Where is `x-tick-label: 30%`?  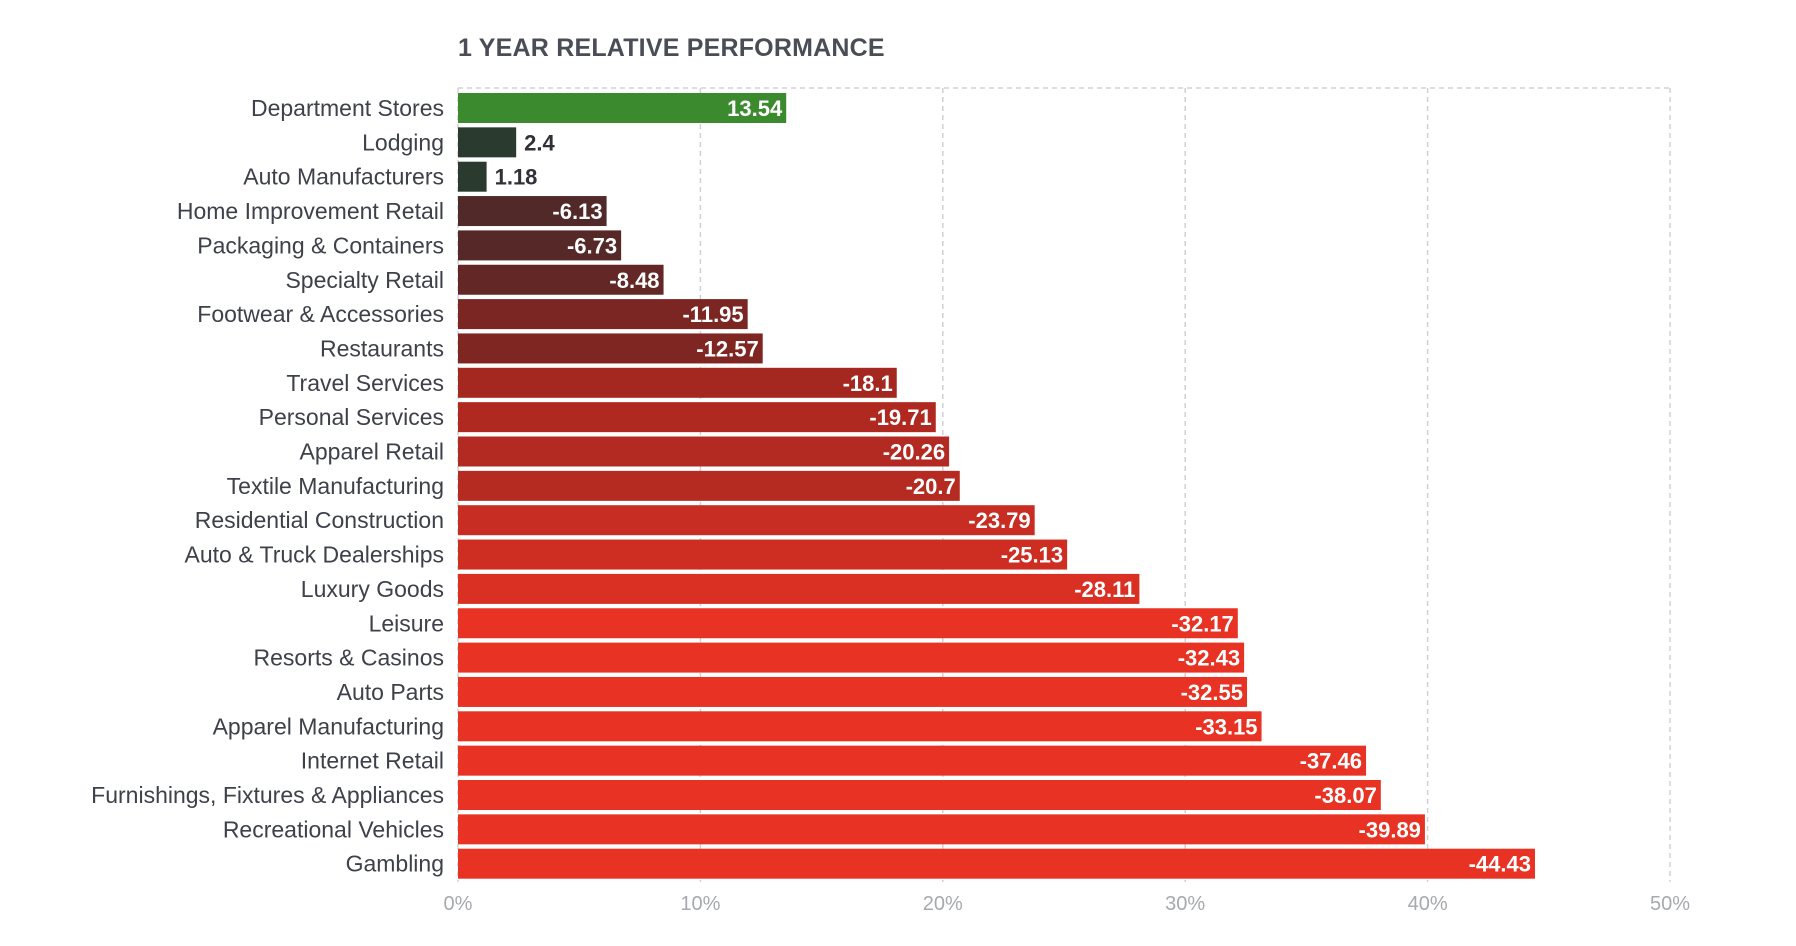 x-tick-label: 30% is located at coordinates (1185, 904).